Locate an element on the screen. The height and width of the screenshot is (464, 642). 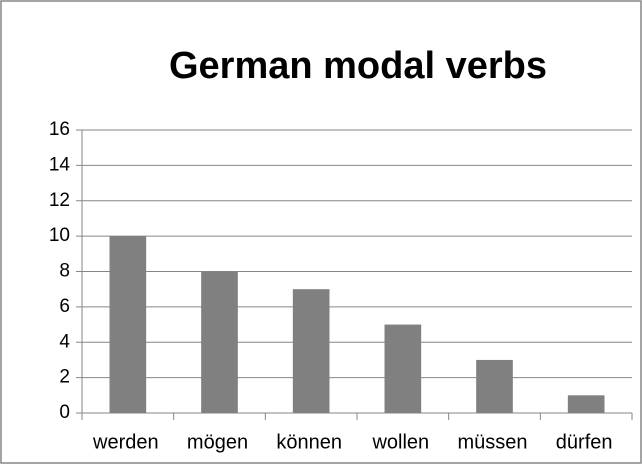
y-tick-label: 16 is located at coordinates (59, 129).